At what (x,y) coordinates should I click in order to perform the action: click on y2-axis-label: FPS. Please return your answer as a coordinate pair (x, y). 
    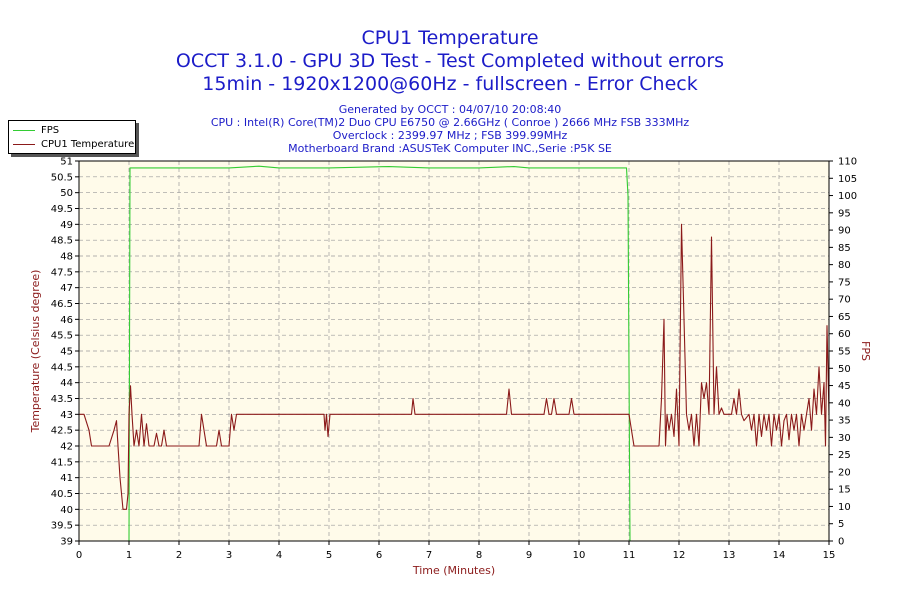
    Looking at the image, I should click on (865, 351).